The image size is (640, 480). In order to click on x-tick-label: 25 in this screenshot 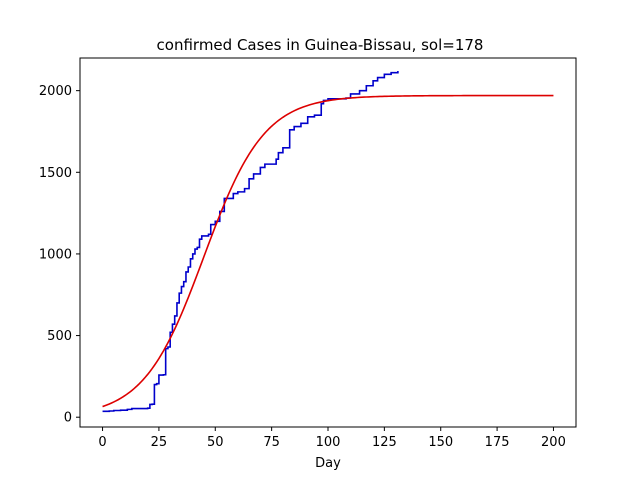, I will do `click(159, 442)`.